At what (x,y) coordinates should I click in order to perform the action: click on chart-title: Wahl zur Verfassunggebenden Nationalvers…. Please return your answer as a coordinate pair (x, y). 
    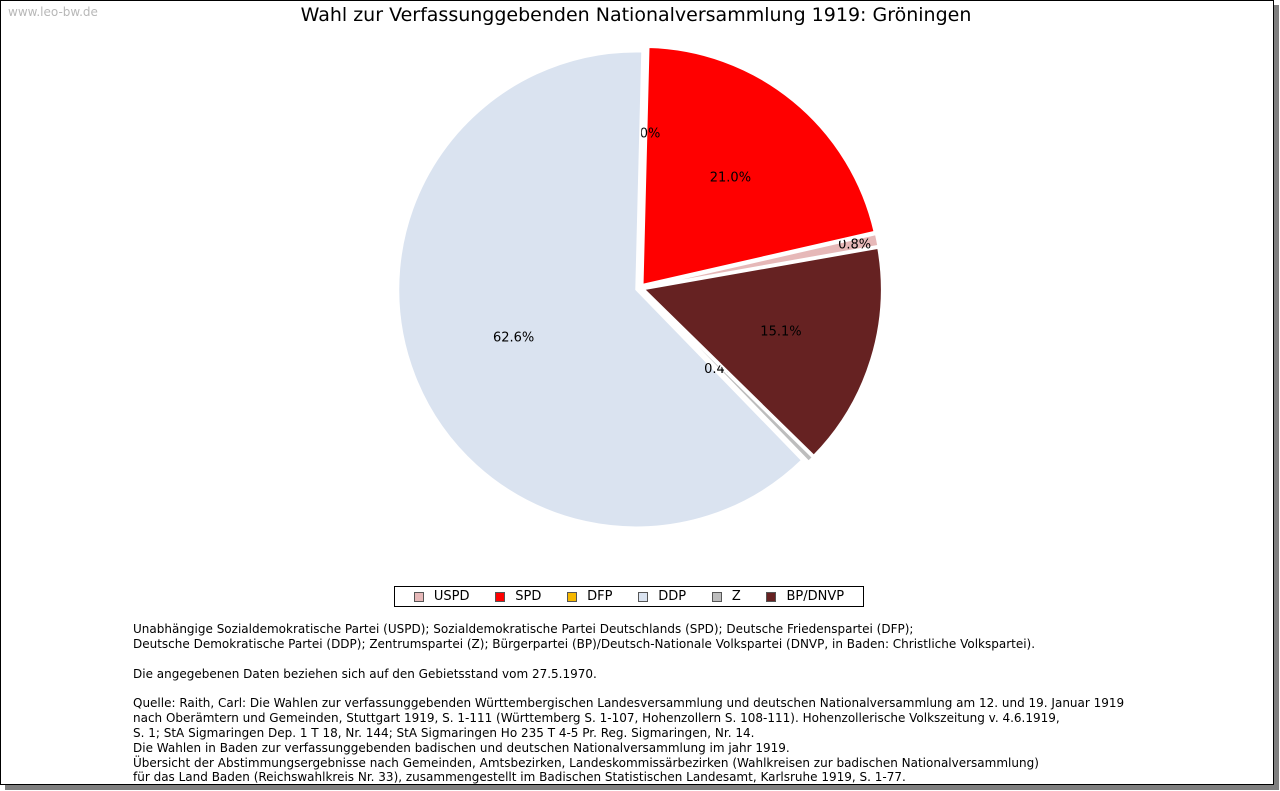
    Looking at the image, I should click on (636, 15).